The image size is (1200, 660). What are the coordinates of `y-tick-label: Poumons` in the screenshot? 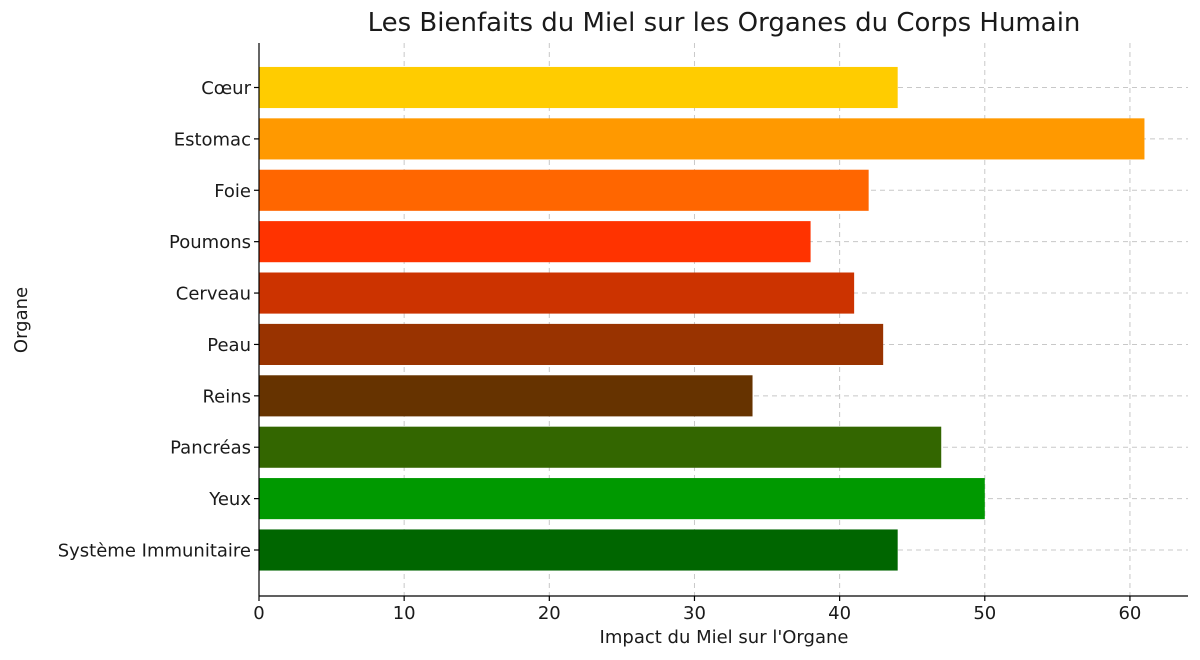 It's located at (210, 242).